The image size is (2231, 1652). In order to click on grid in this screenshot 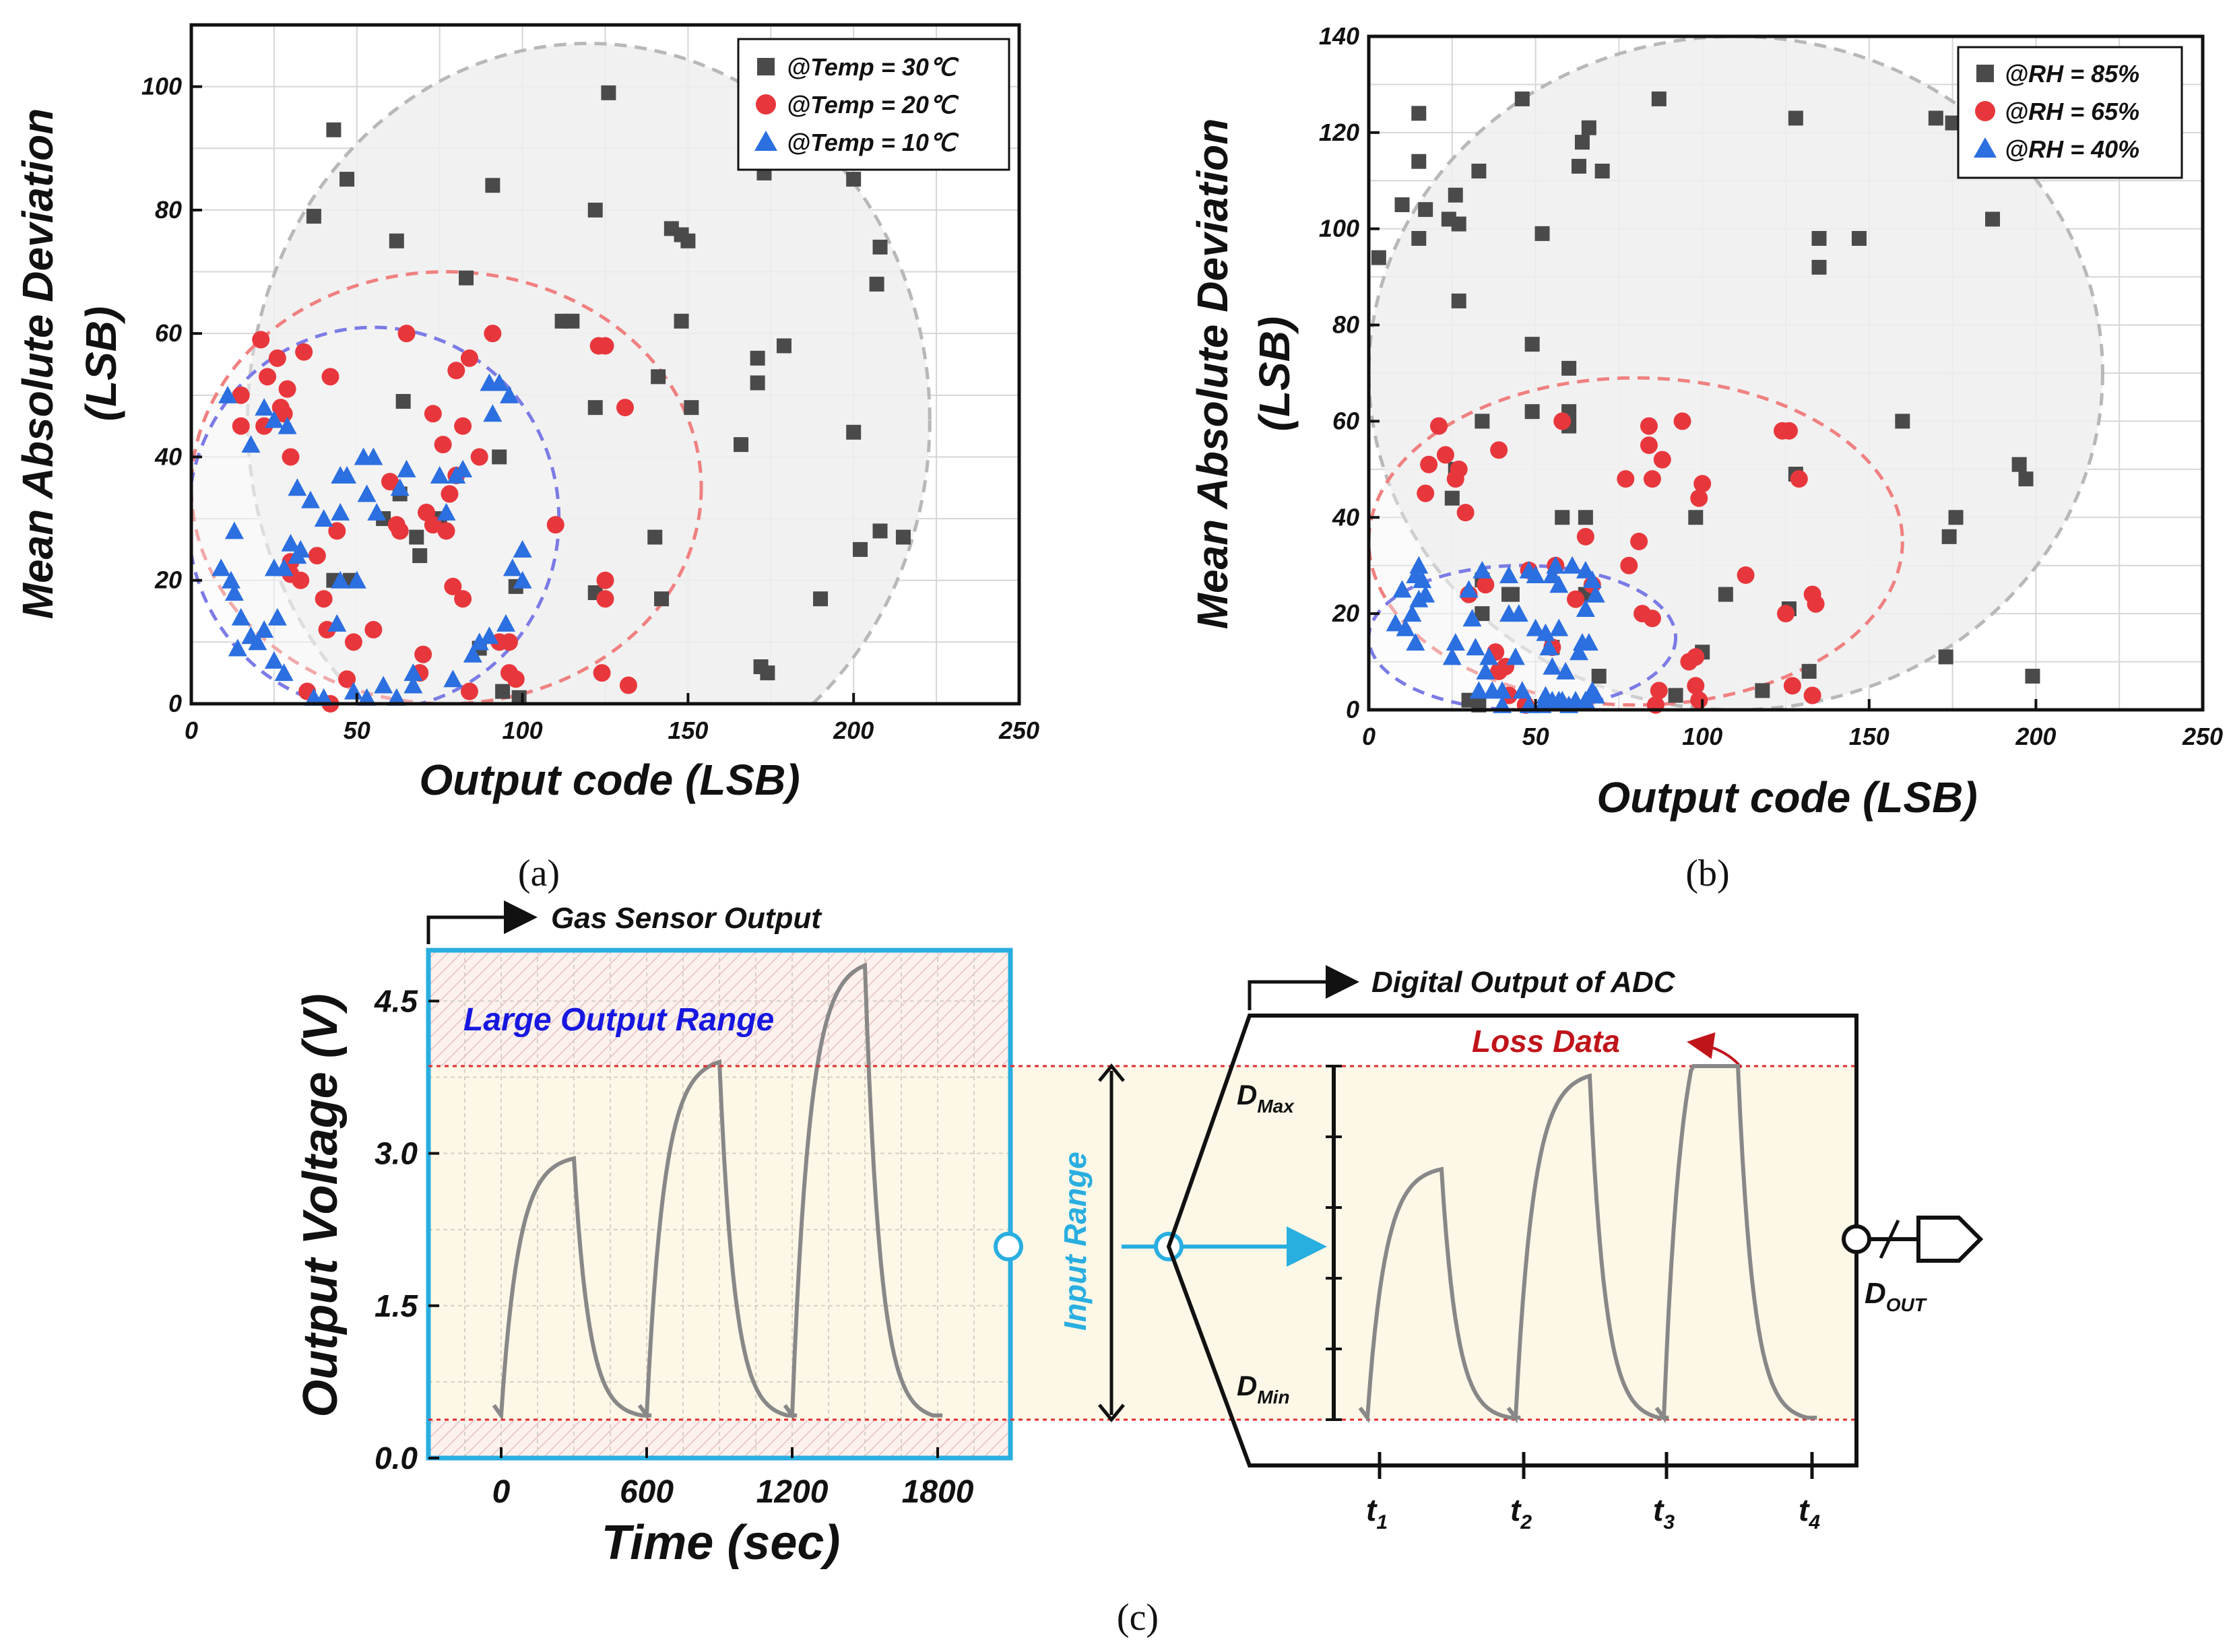, I will do `click(720, 1204)`.